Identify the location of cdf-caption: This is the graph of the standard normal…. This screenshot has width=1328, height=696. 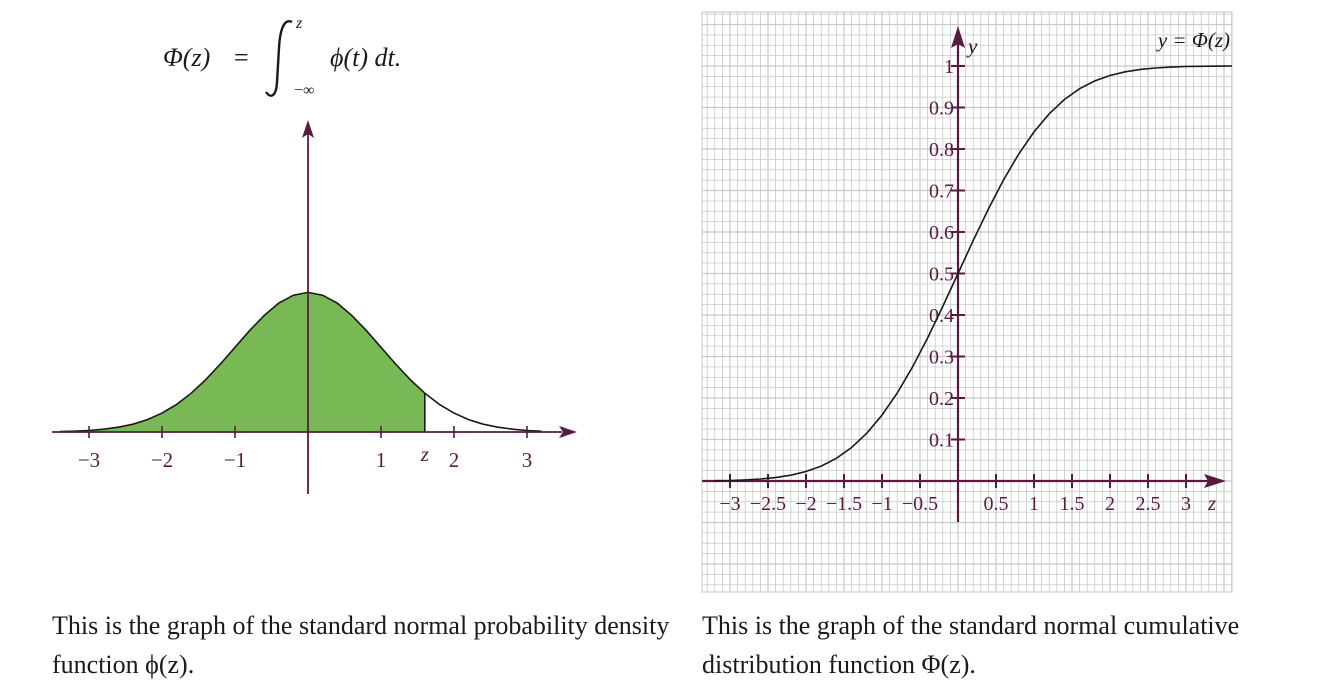
(971, 645).